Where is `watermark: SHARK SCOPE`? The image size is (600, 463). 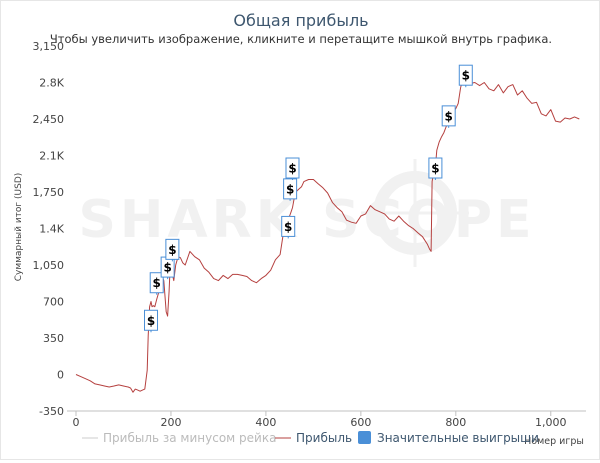 watermark: SHARK SCOPE is located at coordinates (306, 220).